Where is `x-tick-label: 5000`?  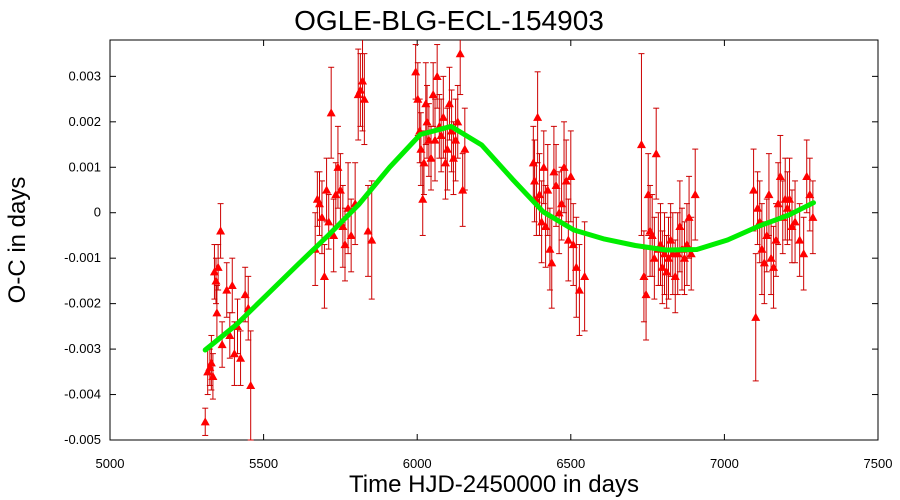 x-tick-label: 5000 is located at coordinates (110, 463).